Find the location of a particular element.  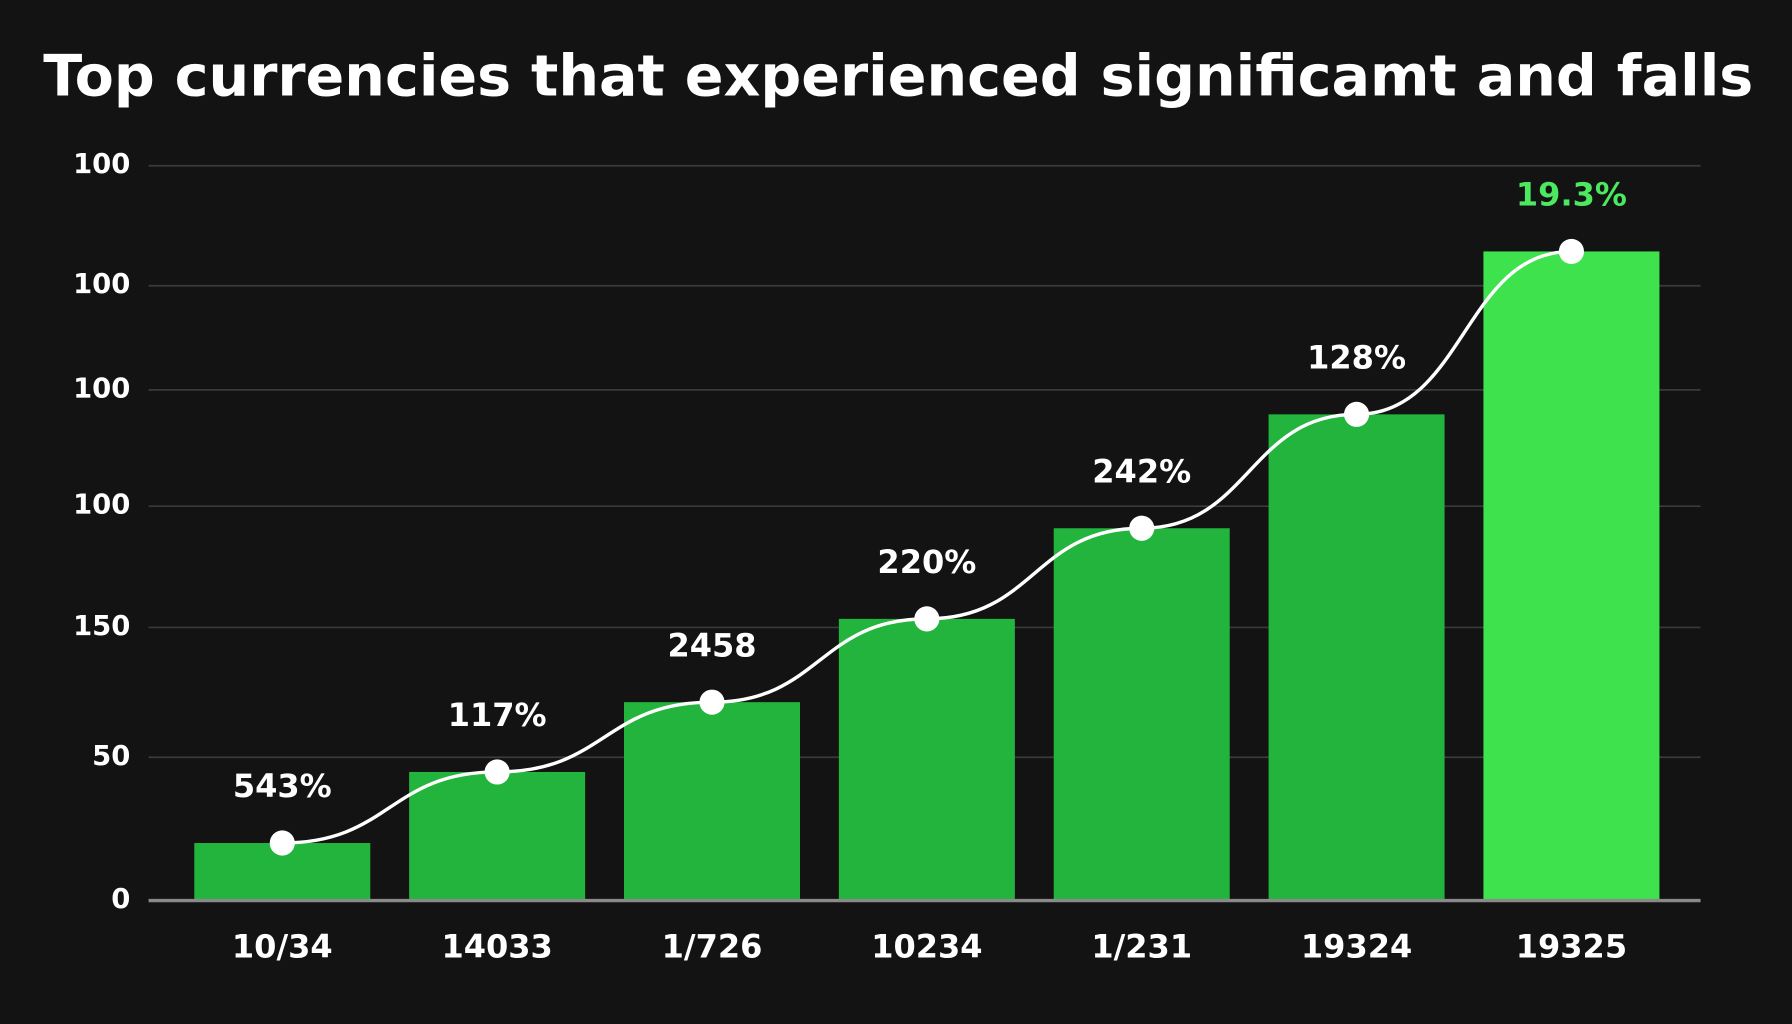

point-label: 543% is located at coordinates (282, 786).